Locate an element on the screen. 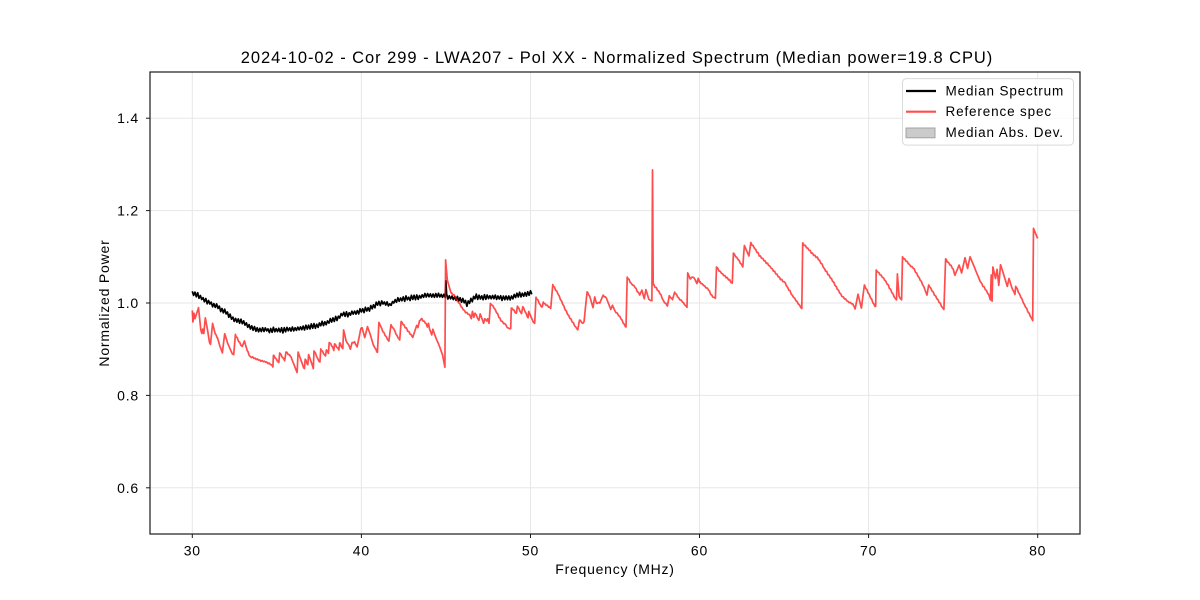 The image size is (1200, 600). svg-text: 1.0 is located at coordinates (128, 303).